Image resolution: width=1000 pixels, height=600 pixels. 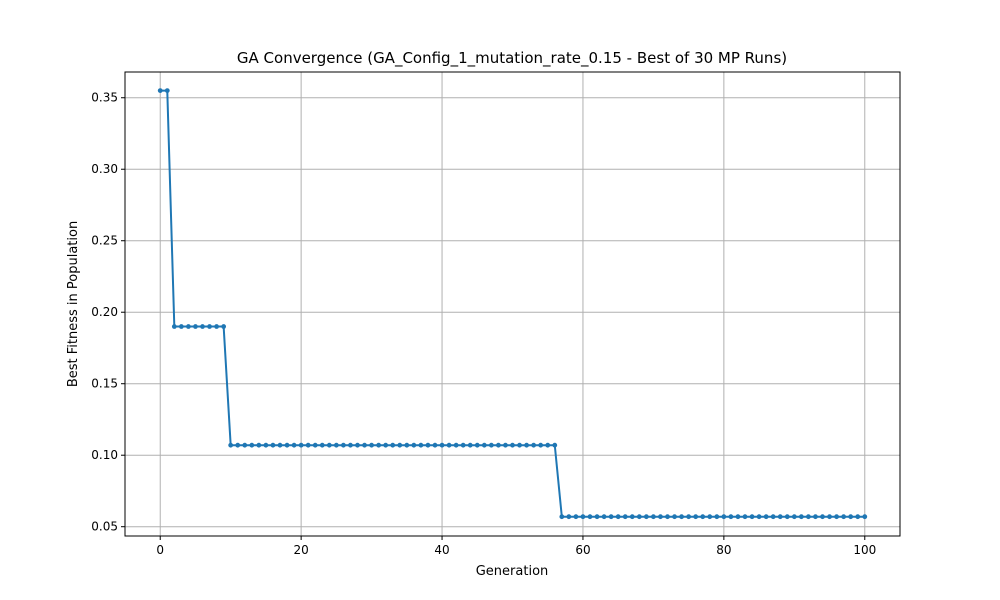 What do you see at coordinates (441, 550) in the screenshot?
I see `x-tick-label: 40` at bounding box center [441, 550].